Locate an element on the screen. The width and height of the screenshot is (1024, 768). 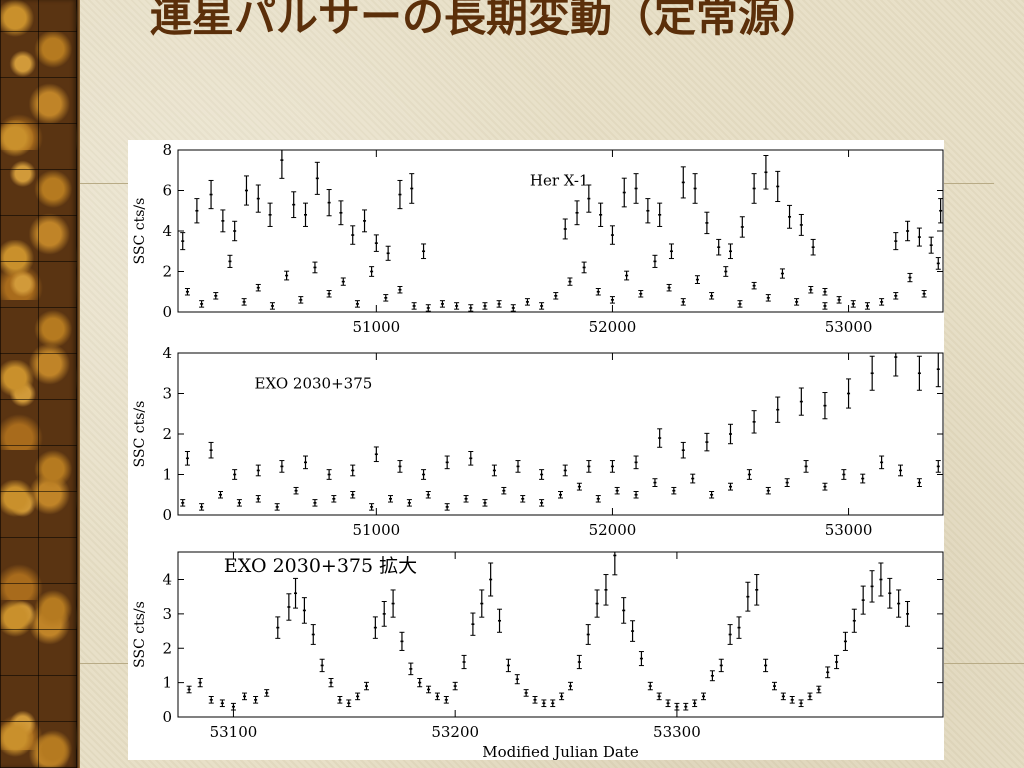
panel-annotation: Her X-1 is located at coordinates (559, 181).